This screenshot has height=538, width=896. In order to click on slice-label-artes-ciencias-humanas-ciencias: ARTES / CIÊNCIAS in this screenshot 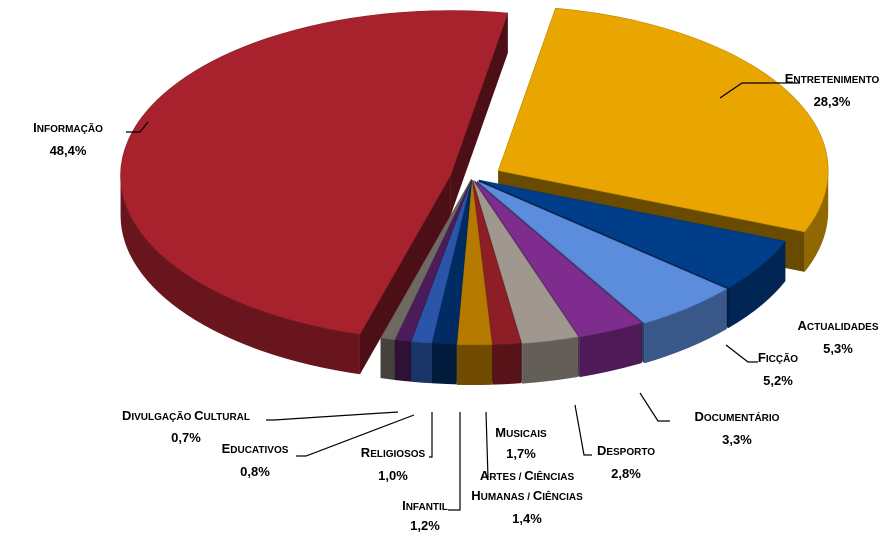, I will do `click(527, 475)`.